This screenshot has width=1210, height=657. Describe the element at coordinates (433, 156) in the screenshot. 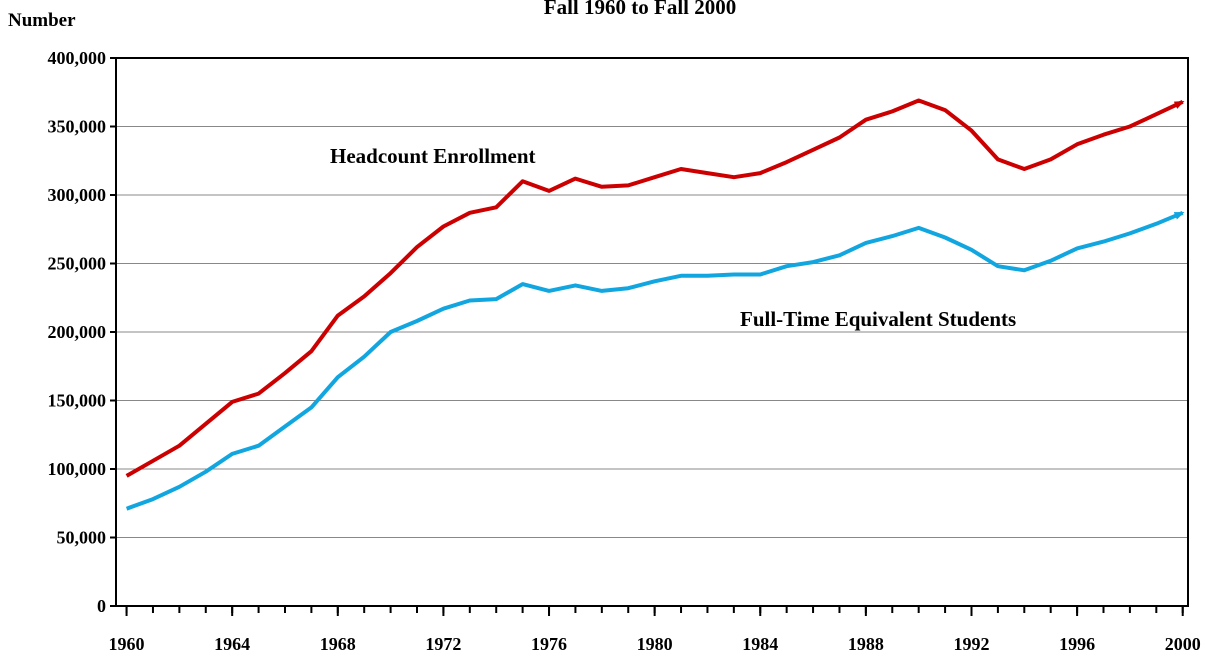

I see `series-label: Headcount Enrollment` at that location.